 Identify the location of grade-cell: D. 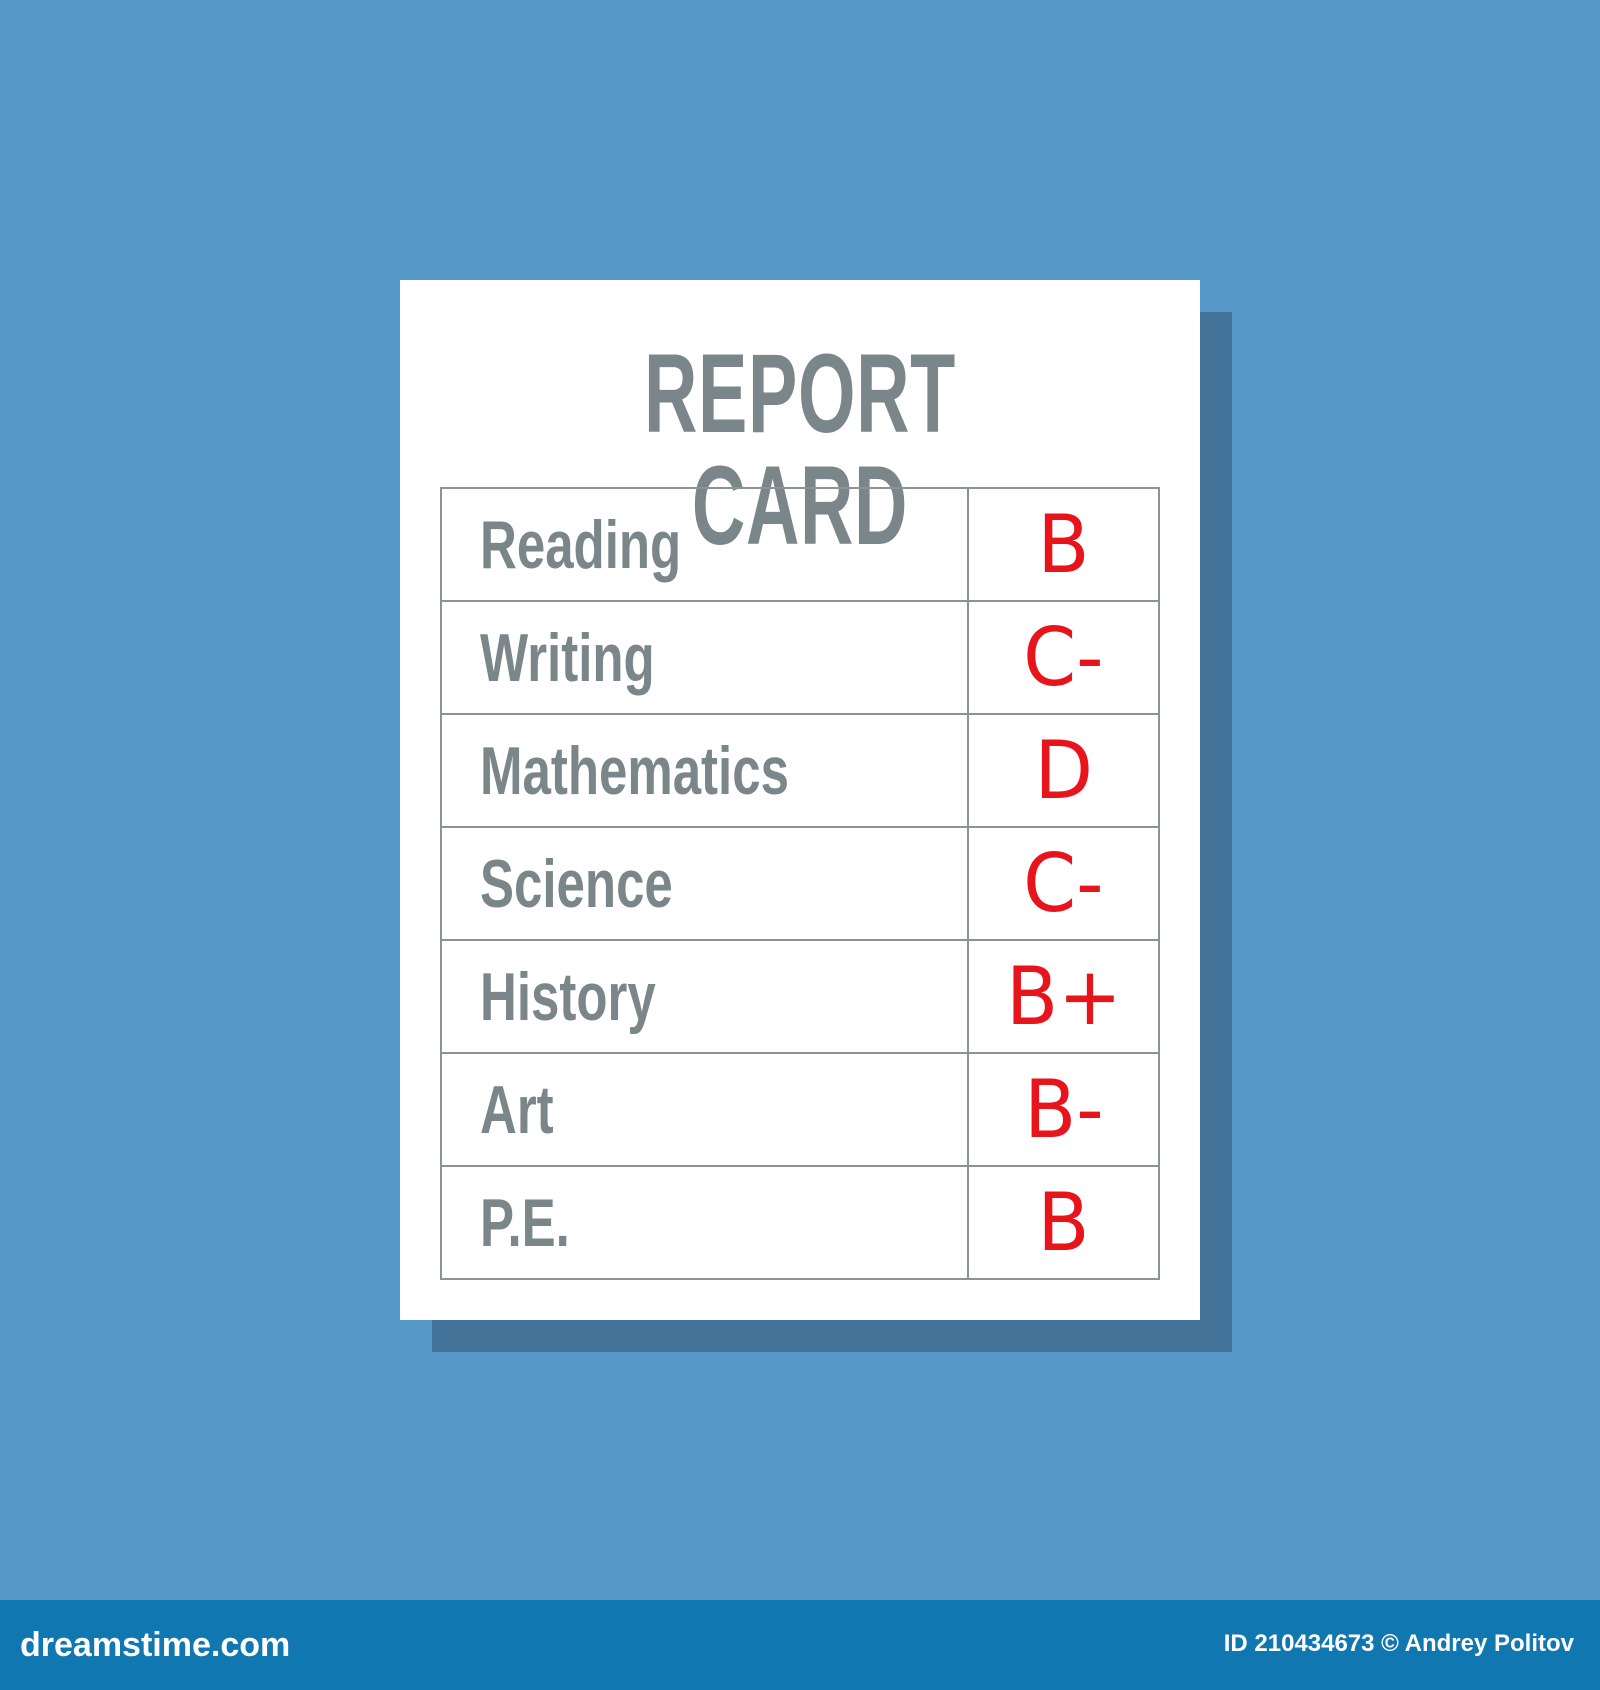
(1063, 770).